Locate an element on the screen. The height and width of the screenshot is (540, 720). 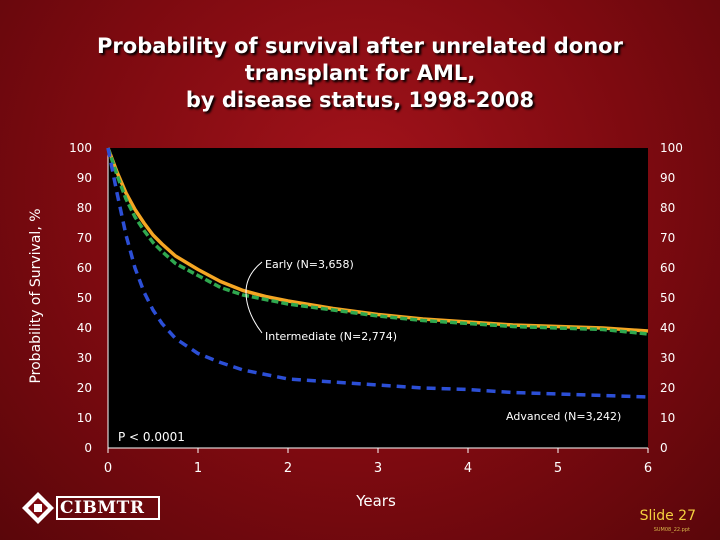
y-tick-label-right: 30 is located at coordinates (667, 358).